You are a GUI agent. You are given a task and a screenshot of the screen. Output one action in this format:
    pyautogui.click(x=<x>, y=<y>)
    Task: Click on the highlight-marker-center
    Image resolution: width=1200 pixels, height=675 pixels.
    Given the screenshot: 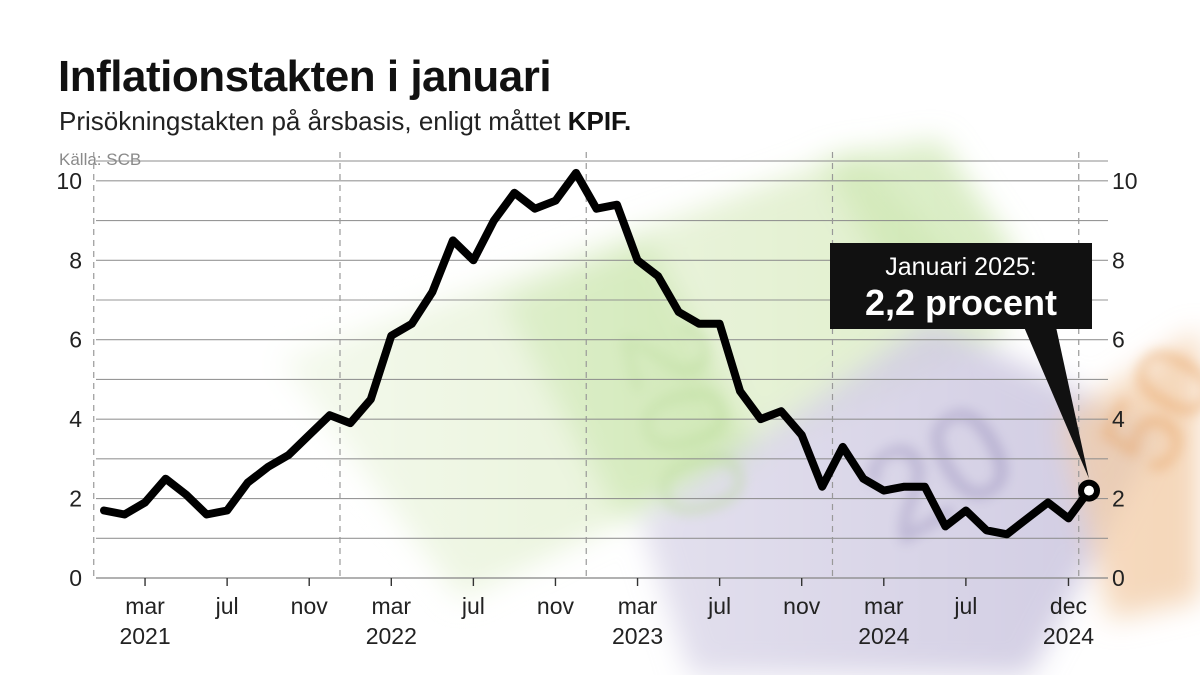 What is the action you would take?
    pyautogui.click(x=1089, y=490)
    